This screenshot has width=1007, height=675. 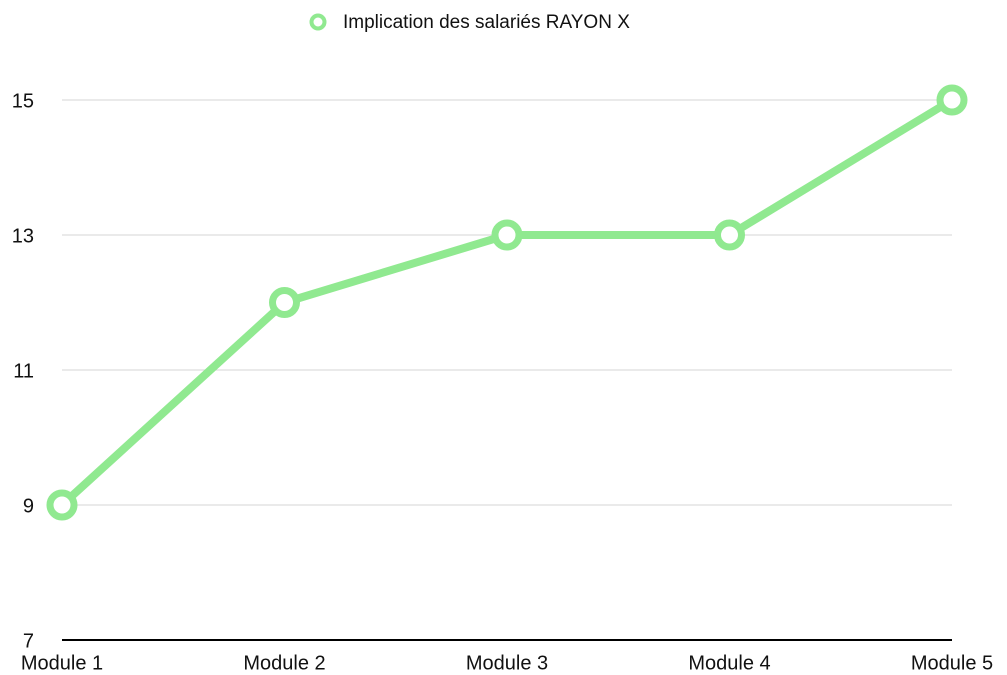 What do you see at coordinates (486, 22) in the screenshot?
I see `legend-label: Implication des salariés RAYON X` at bounding box center [486, 22].